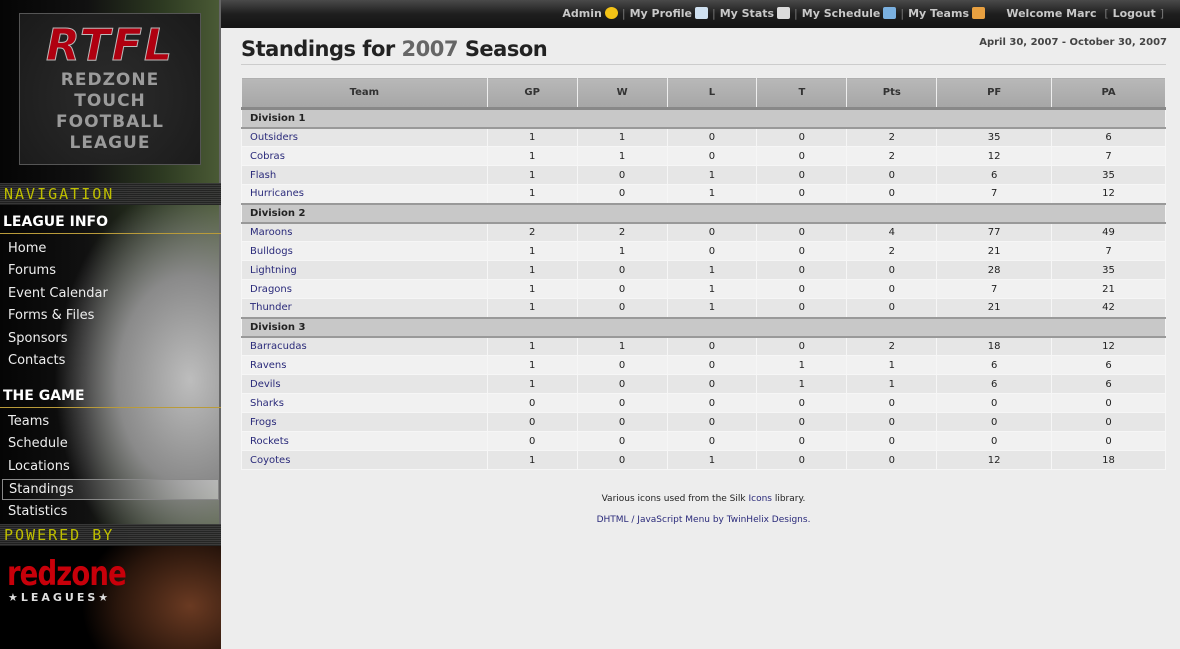 The height and width of the screenshot is (649, 1180). What do you see at coordinates (364, 156) in the screenshot?
I see `team-link: Cobras` at bounding box center [364, 156].